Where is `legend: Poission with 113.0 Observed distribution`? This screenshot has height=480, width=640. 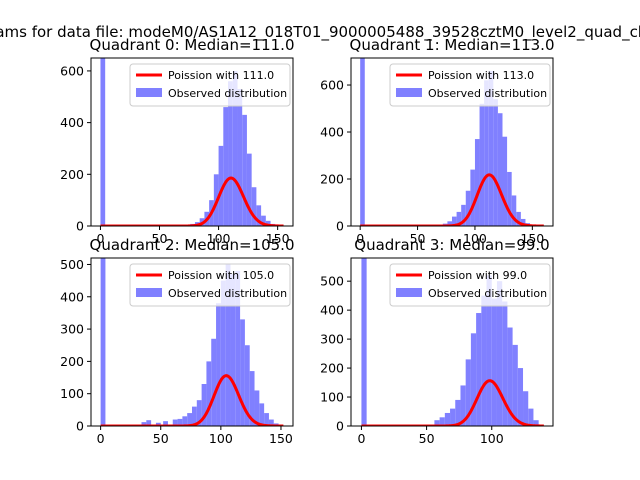
legend: Poission with 113.0 Observed distribution is located at coordinates (470, 85).